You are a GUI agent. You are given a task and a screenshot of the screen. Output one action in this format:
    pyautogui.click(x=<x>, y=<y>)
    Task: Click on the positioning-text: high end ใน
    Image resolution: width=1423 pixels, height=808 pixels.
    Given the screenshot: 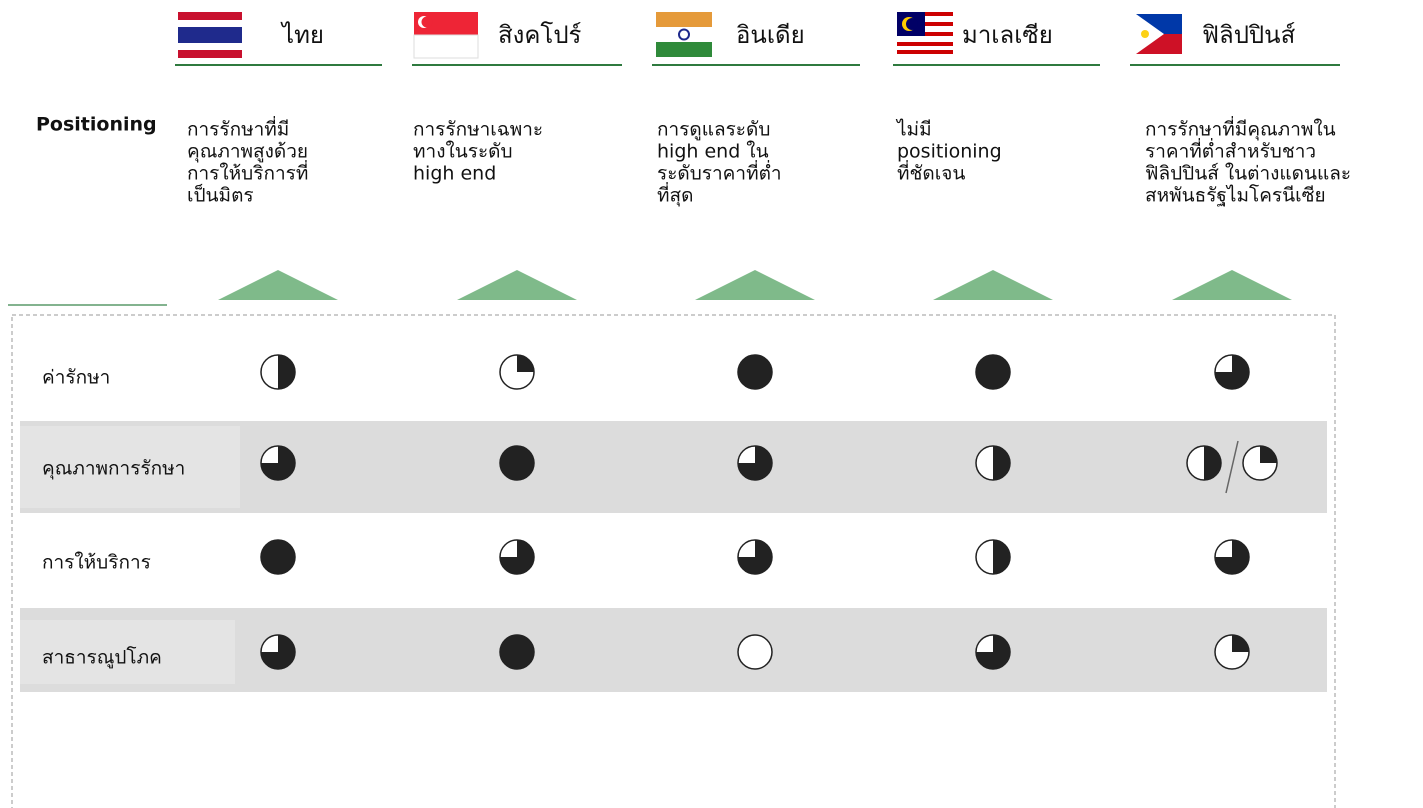 What is the action you would take?
    pyautogui.click(x=713, y=152)
    